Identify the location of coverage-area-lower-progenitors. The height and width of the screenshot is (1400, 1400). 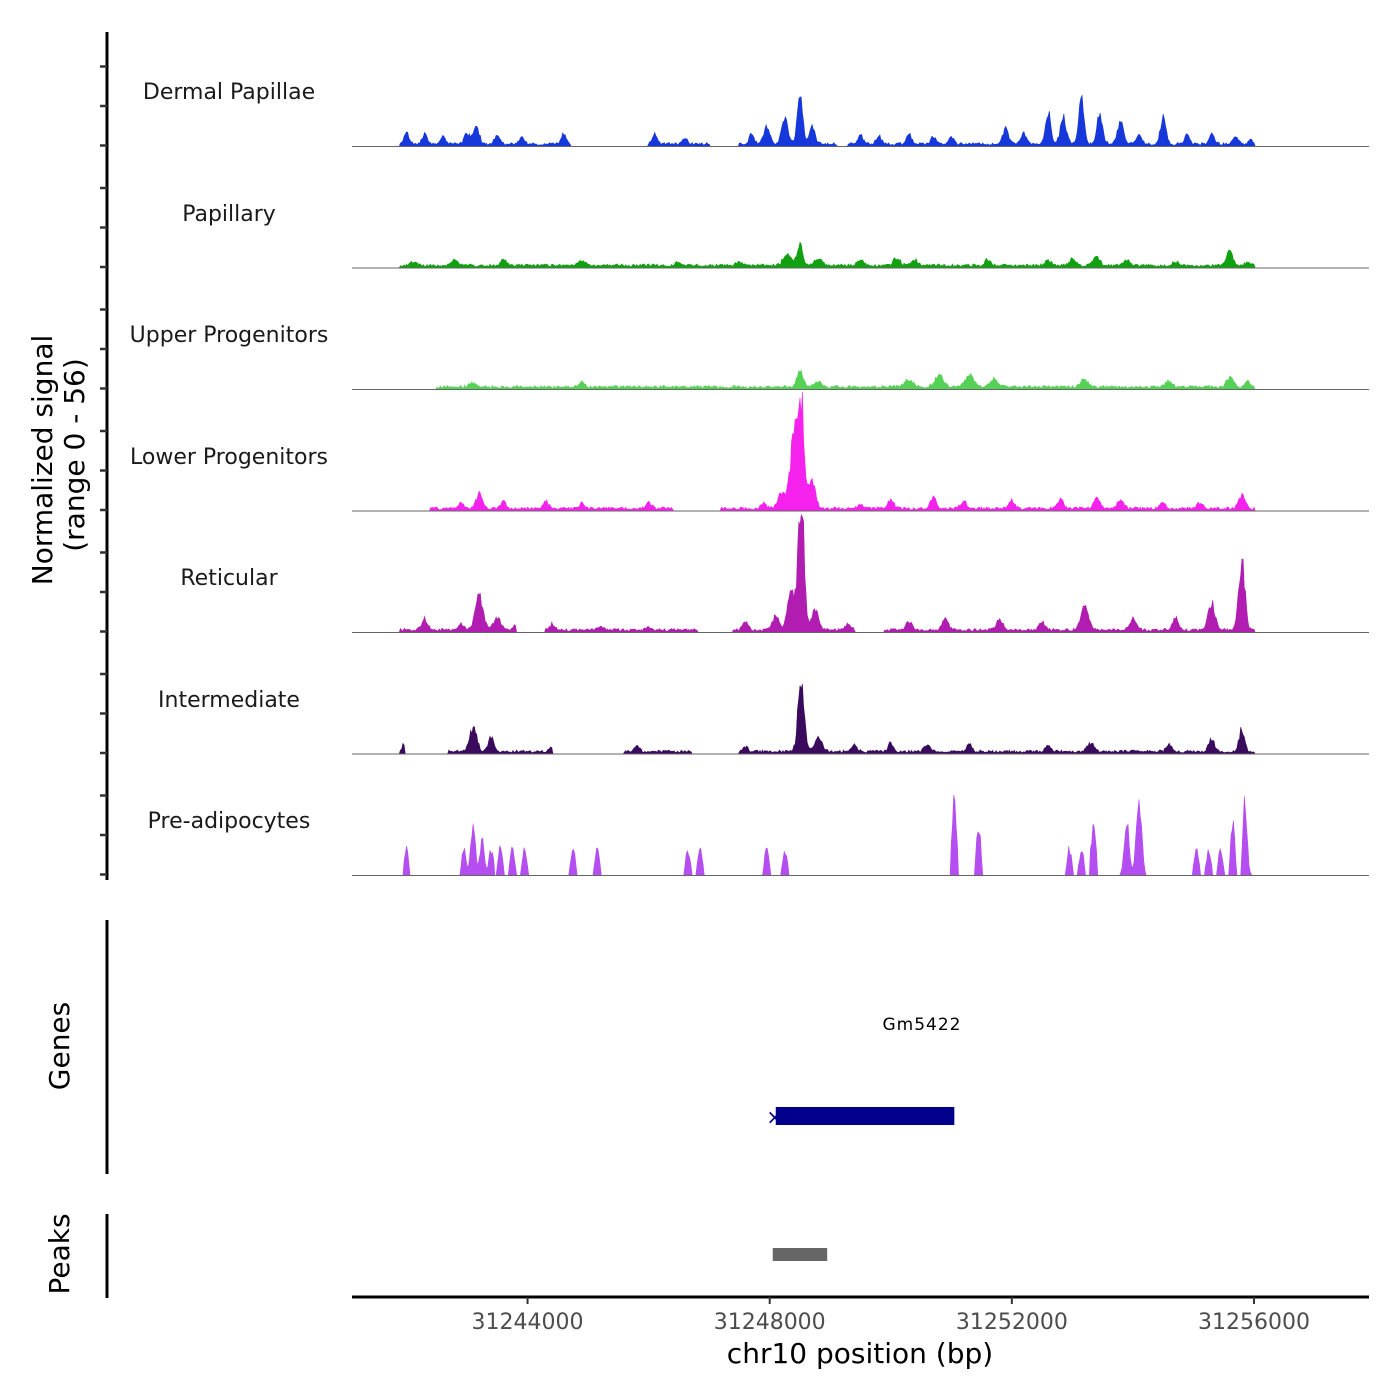
(860, 451).